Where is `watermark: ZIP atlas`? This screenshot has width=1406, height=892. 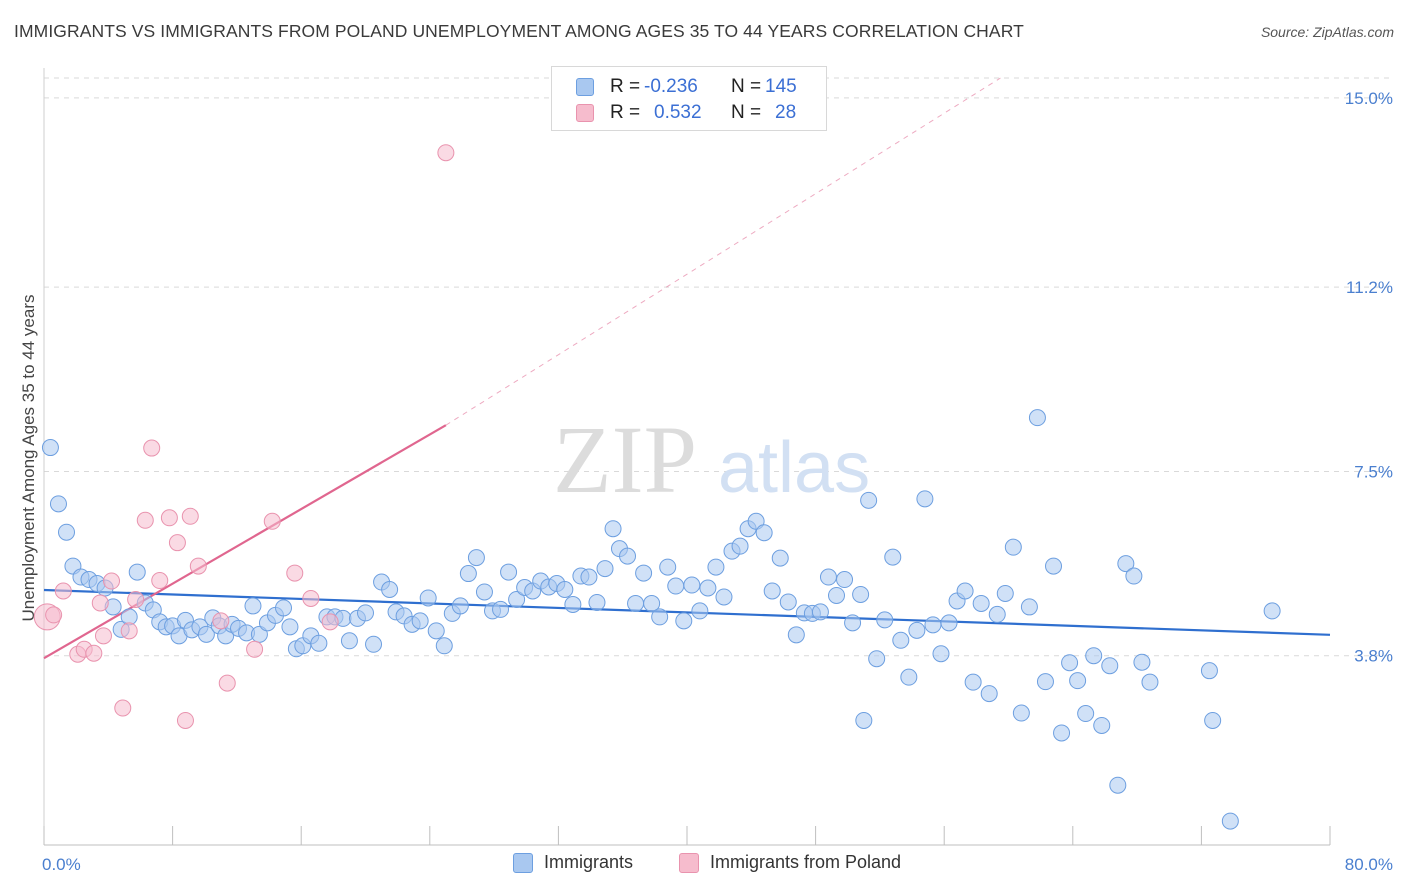 watermark: ZIP atlas is located at coordinates (711, 459).